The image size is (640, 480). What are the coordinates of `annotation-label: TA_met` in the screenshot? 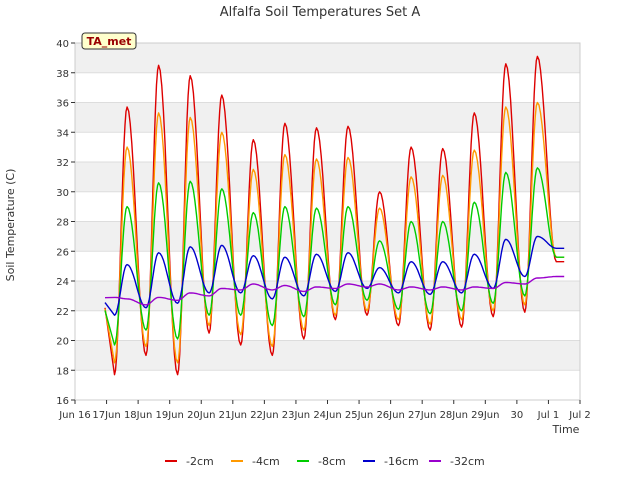 It's located at (109, 41).